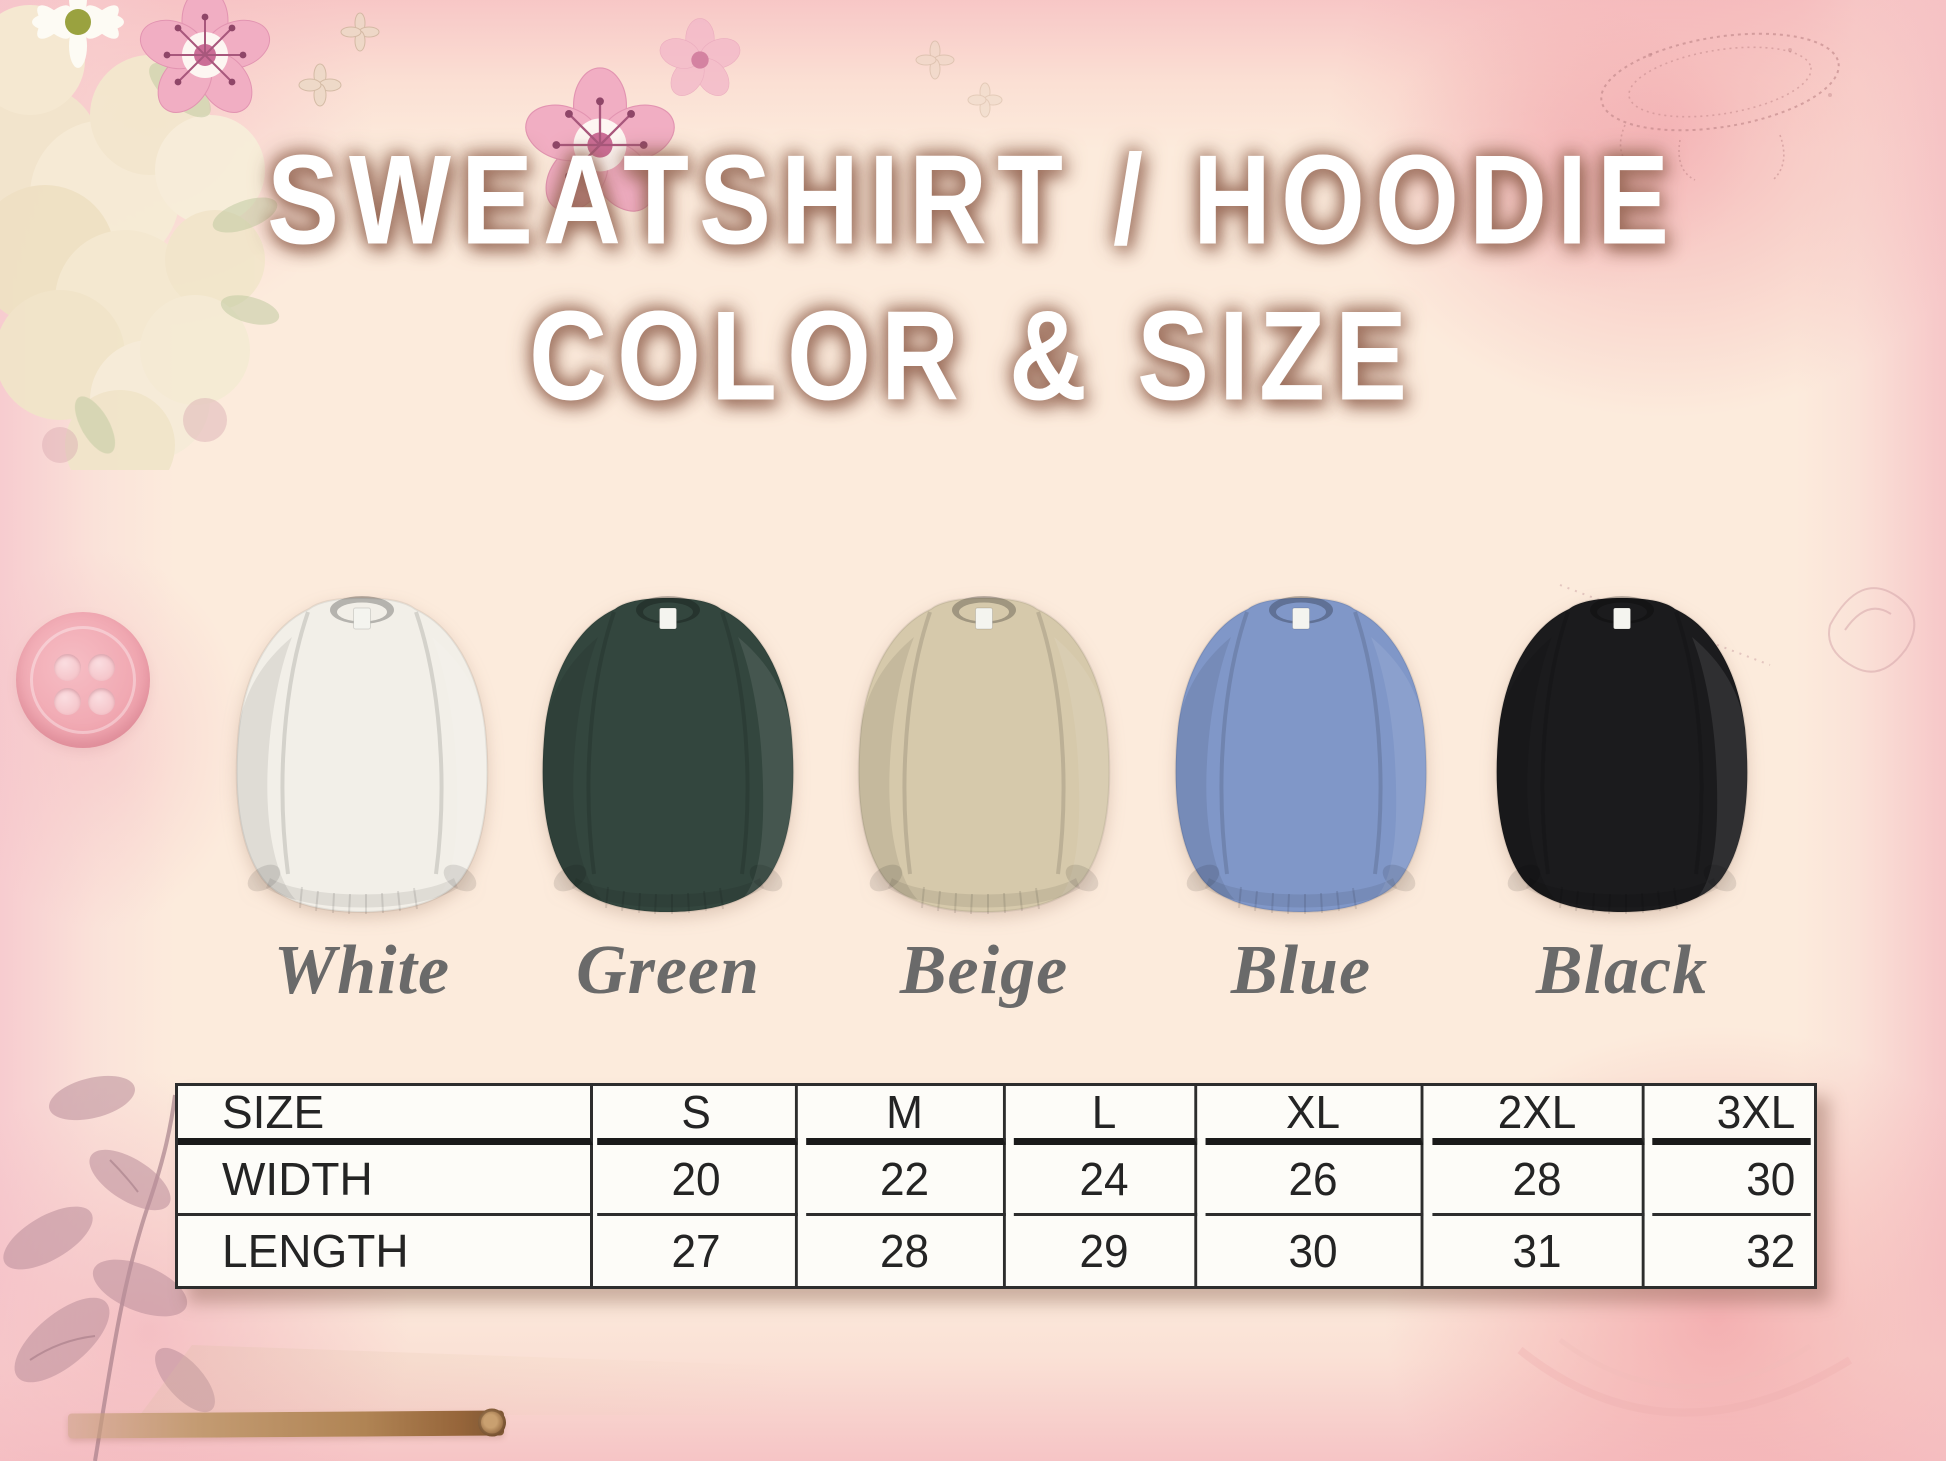 The image size is (1946, 1461). What do you see at coordinates (906, 1180) in the screenshot?
I see `width-value-m: 22` at bounding box center [906, 1180].